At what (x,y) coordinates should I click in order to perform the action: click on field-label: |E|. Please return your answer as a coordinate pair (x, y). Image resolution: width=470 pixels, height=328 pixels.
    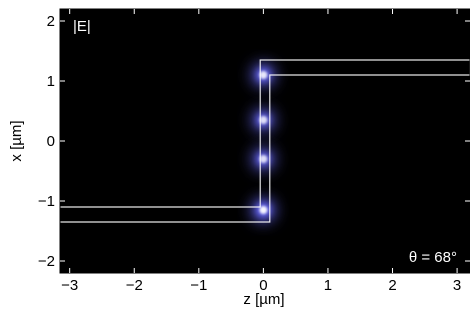
    Looking at the image, I should click on (82, 26).